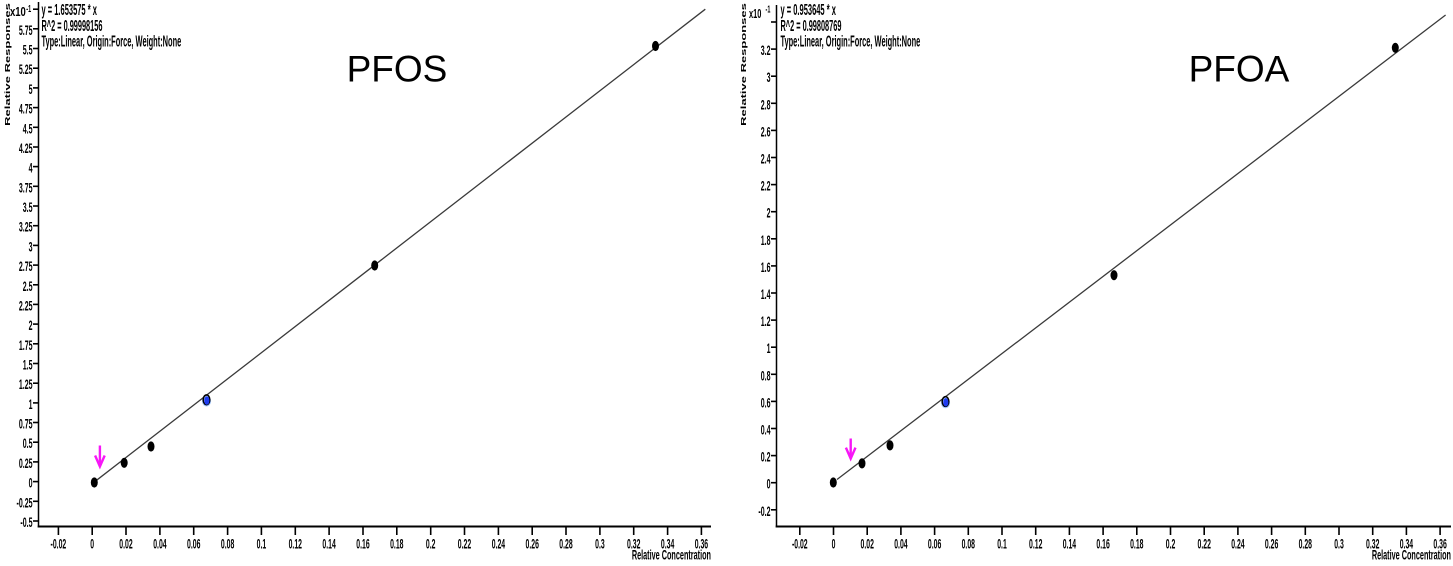  What do you see at coordinates (26, 109) in the screenshot?
I see `svg-text: 4.75` at bounding box center [26, 109].